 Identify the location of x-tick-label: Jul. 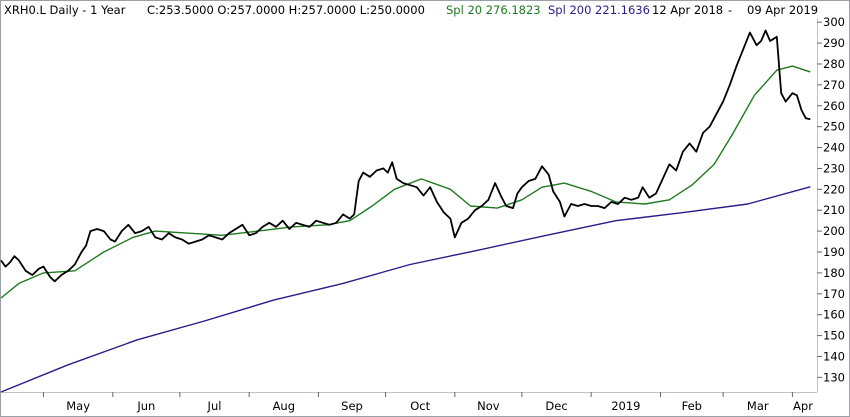
(214, 406).